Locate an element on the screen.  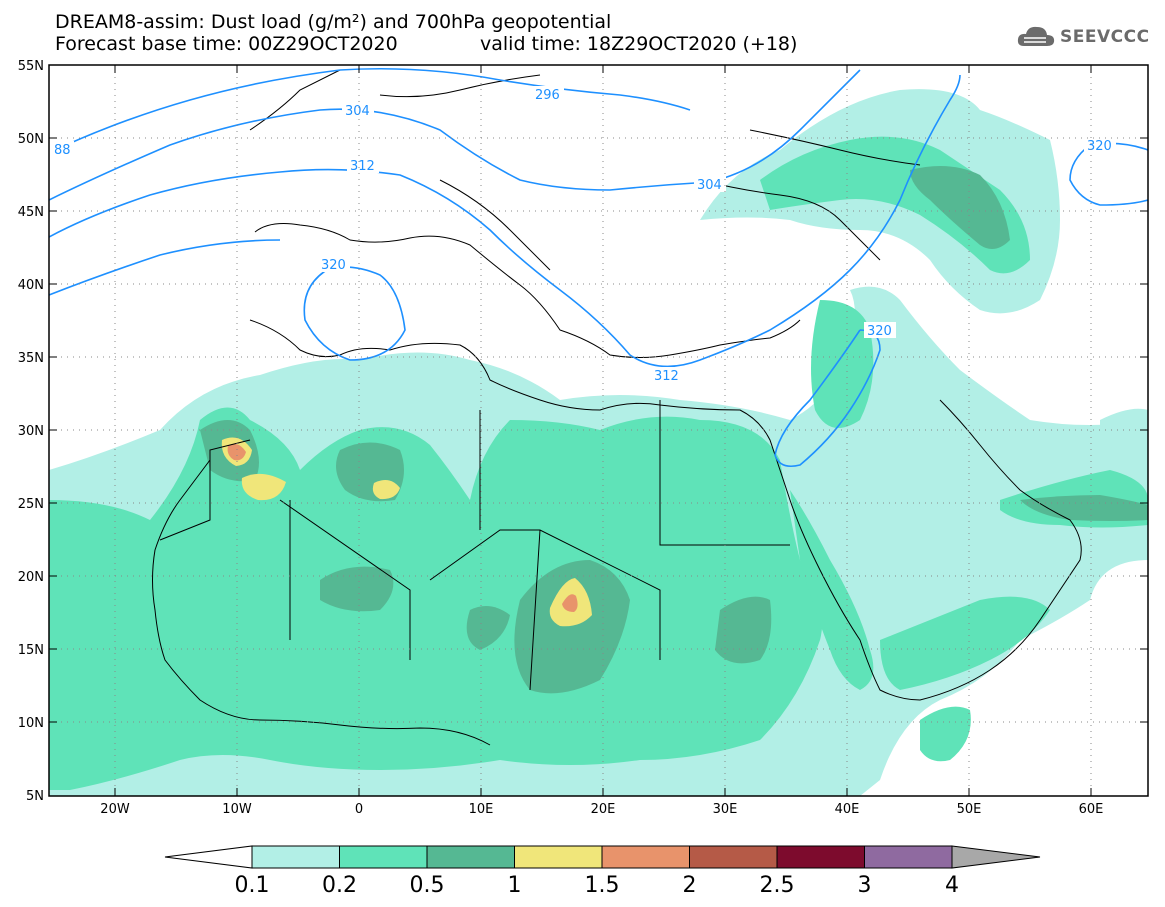
lat-tick-label: 25N is located at coordinates (31, 504).